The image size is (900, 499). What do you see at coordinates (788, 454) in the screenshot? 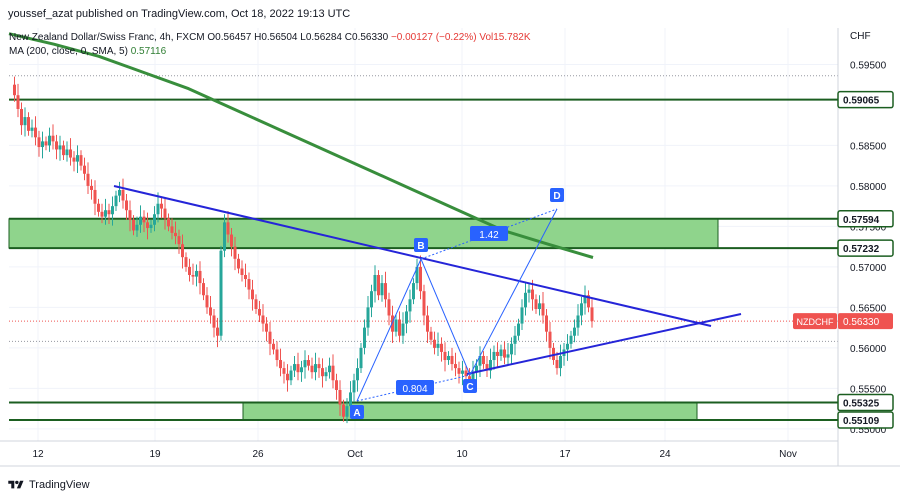
I see `time-tick-label: Nov` at bounding box center [788, 454].